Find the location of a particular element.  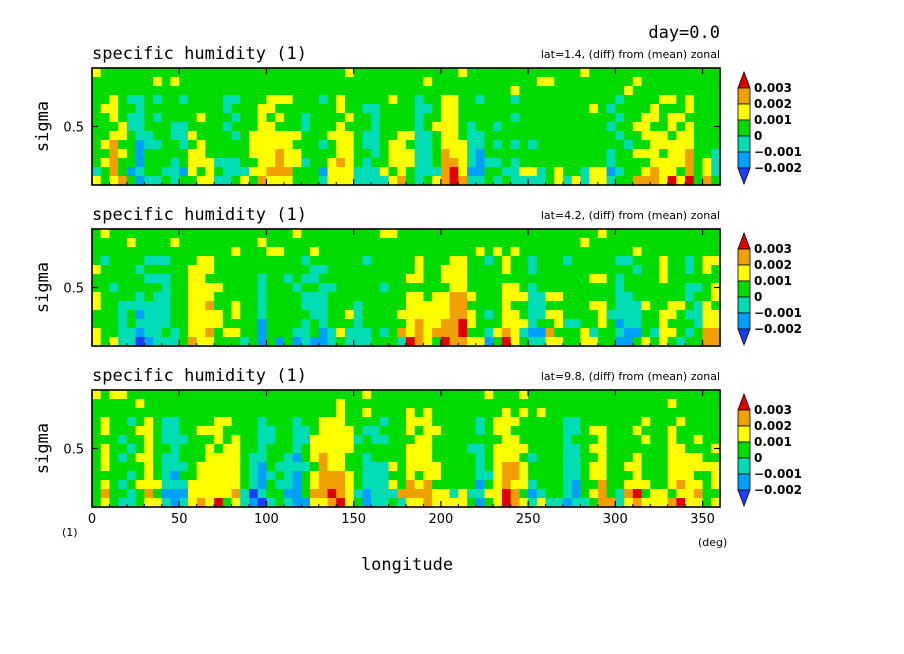

x-tick-label: 100 is located at coordinates (266, 519).